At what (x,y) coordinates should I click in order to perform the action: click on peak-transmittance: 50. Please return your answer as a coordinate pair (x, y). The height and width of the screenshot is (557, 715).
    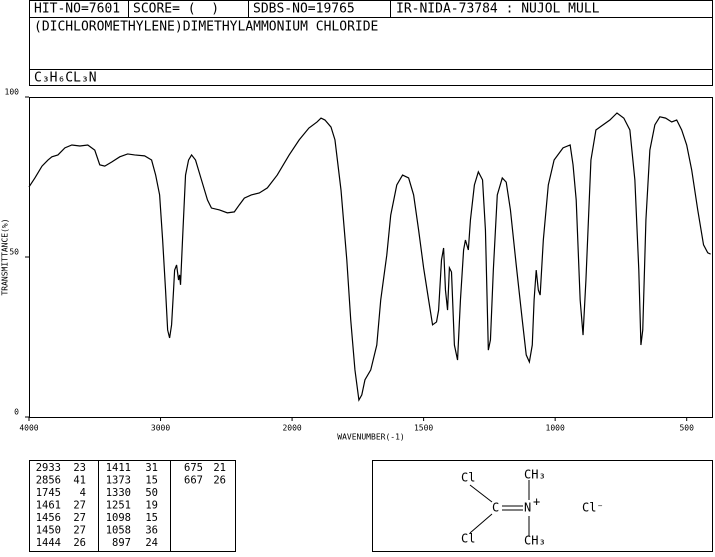
    Looking at the image, I should click on (151, 493).